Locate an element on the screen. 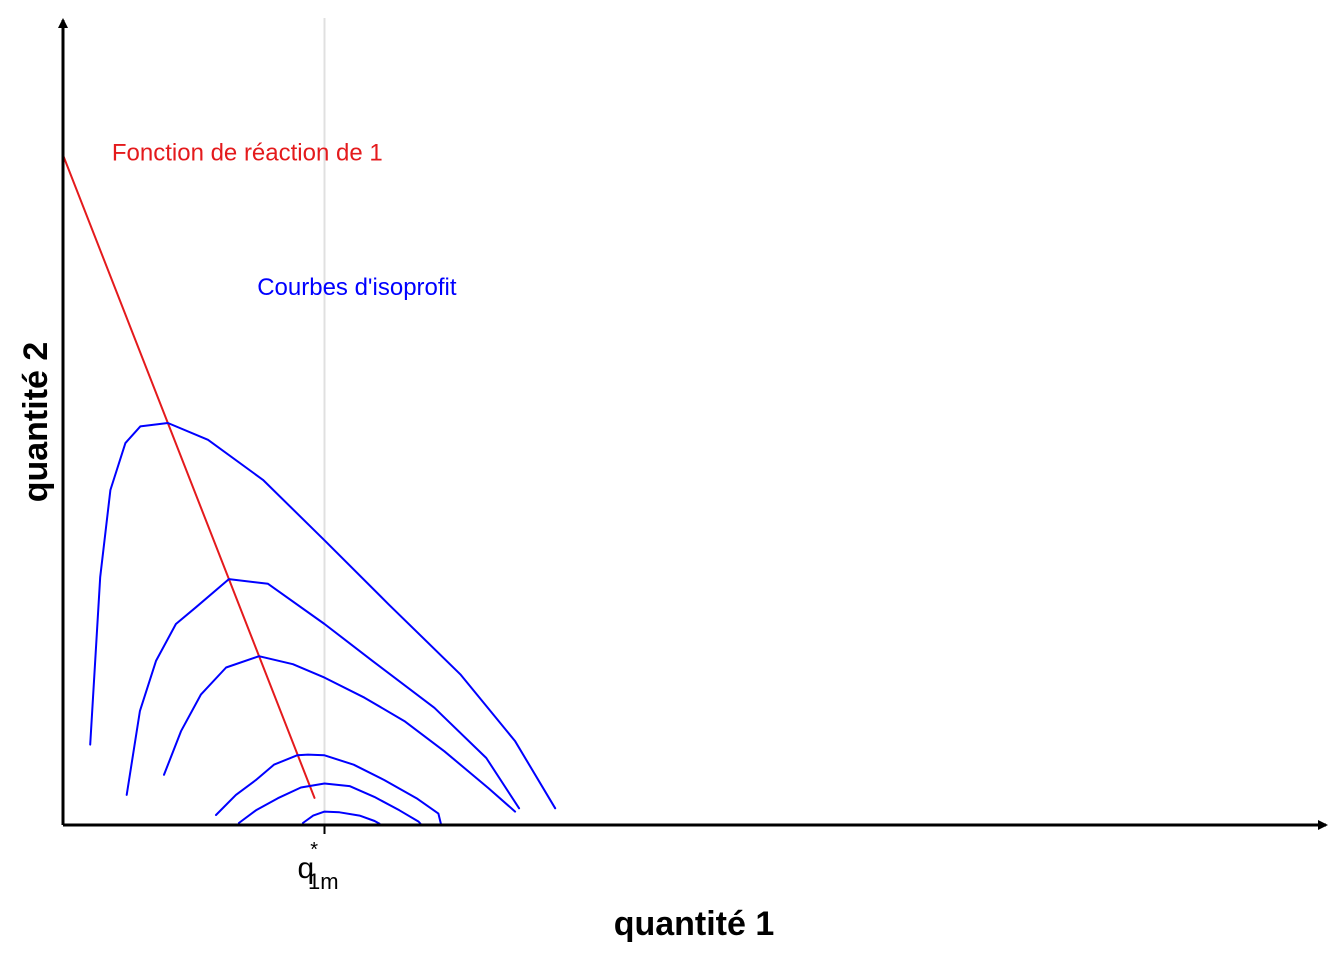  x-tick-label-sub: 1m is located at coordinates (323, 881).